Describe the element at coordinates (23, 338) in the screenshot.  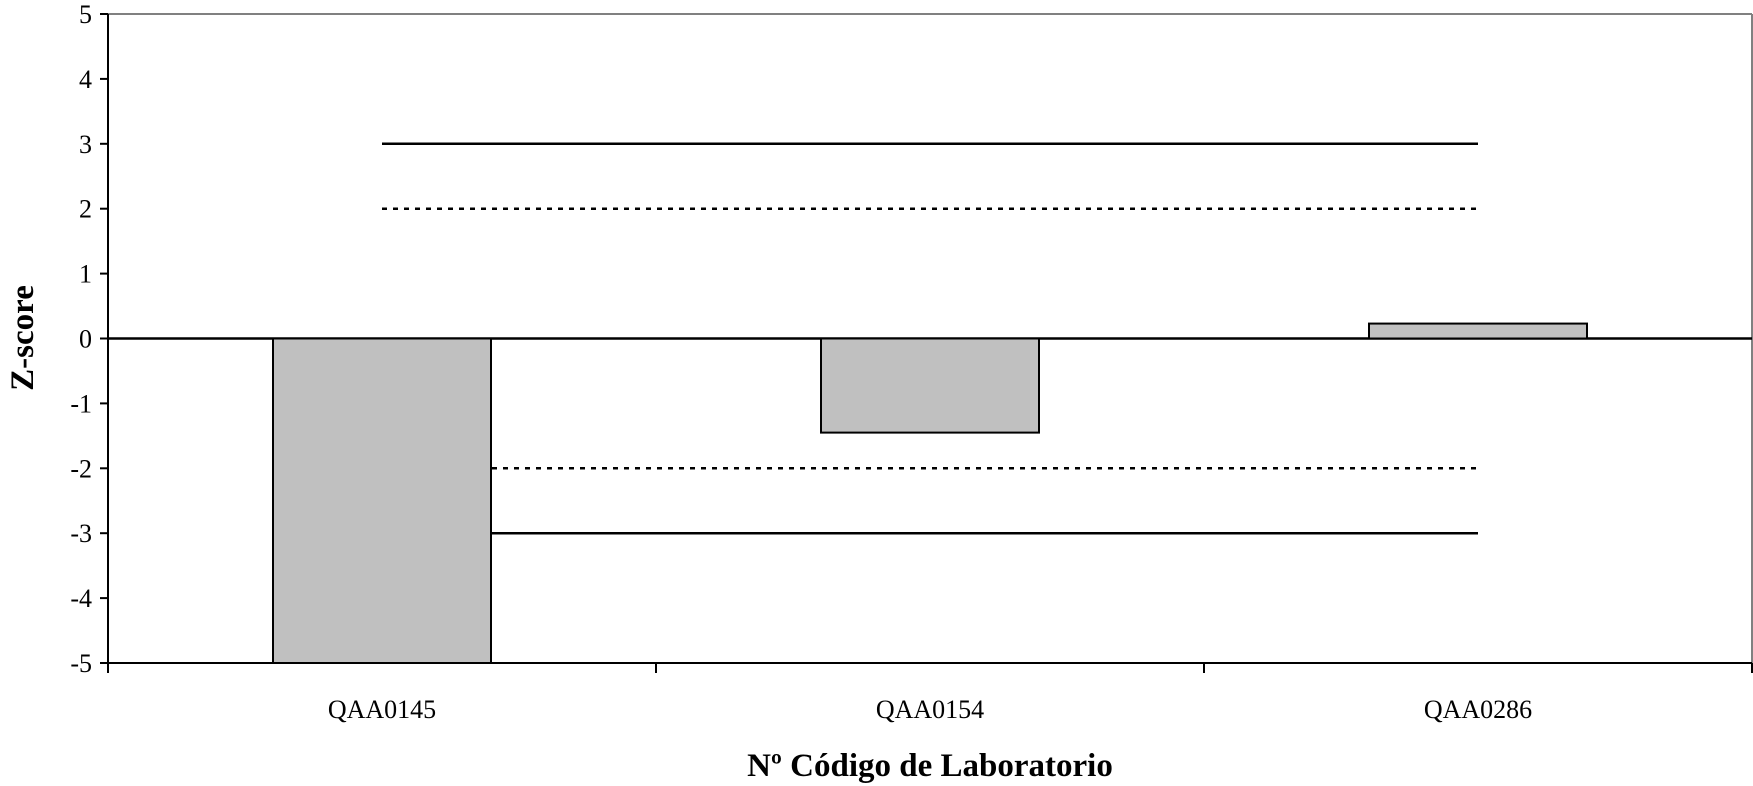
I see `y-axis-title: Z-score` at that location.